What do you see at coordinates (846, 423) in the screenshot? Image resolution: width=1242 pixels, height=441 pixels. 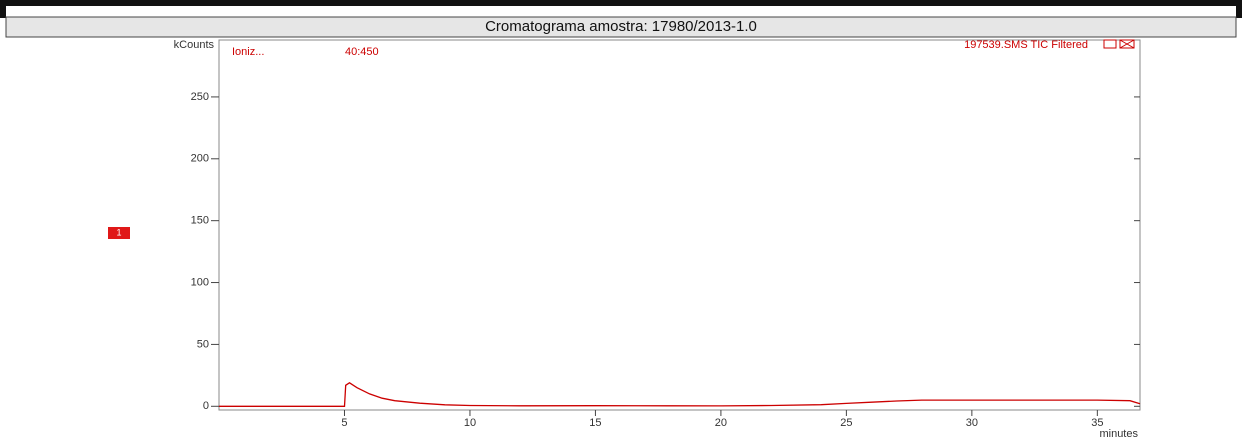 I see `x-tick-label: 25` at bounding box center [846, 423].